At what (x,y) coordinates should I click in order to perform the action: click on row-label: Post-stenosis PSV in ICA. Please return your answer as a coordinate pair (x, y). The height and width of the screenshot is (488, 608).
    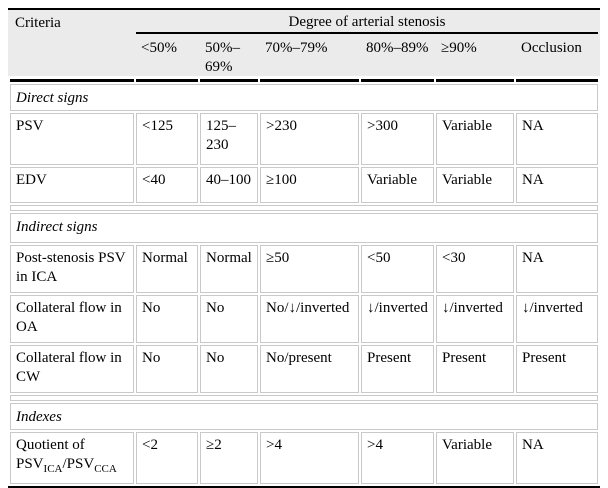
    Looking at the image, I should click on (72, 269).